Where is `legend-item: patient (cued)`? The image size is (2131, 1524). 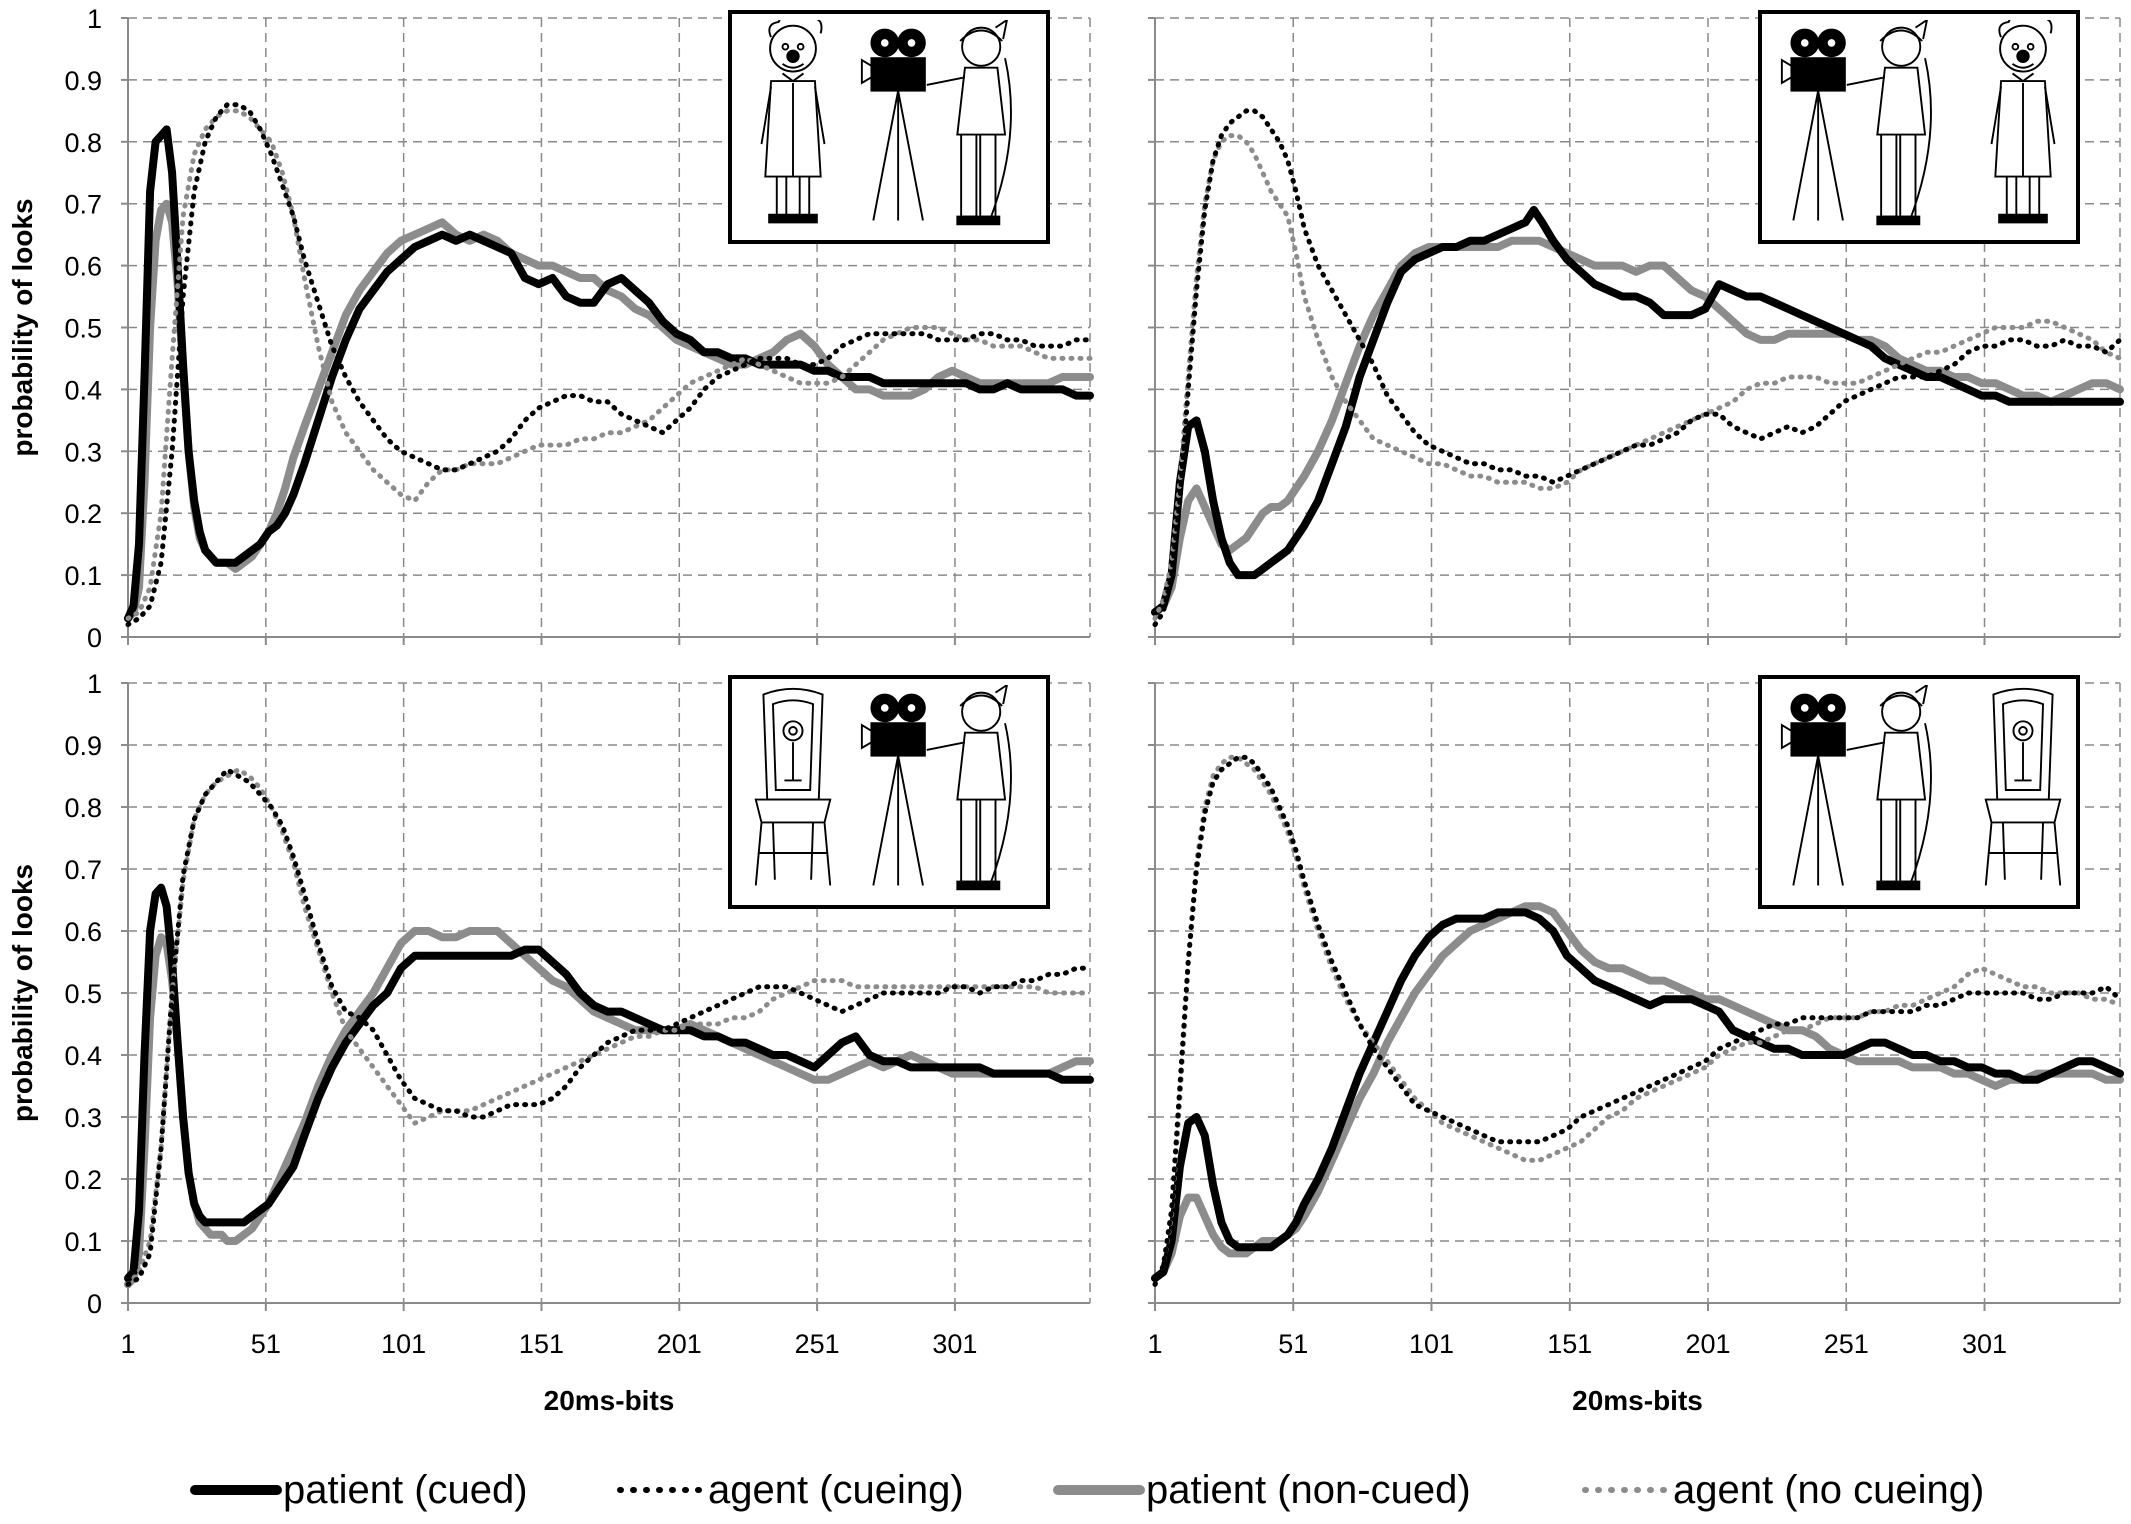 legend-item: patient (cued) is located at coordinates (359, 1490).